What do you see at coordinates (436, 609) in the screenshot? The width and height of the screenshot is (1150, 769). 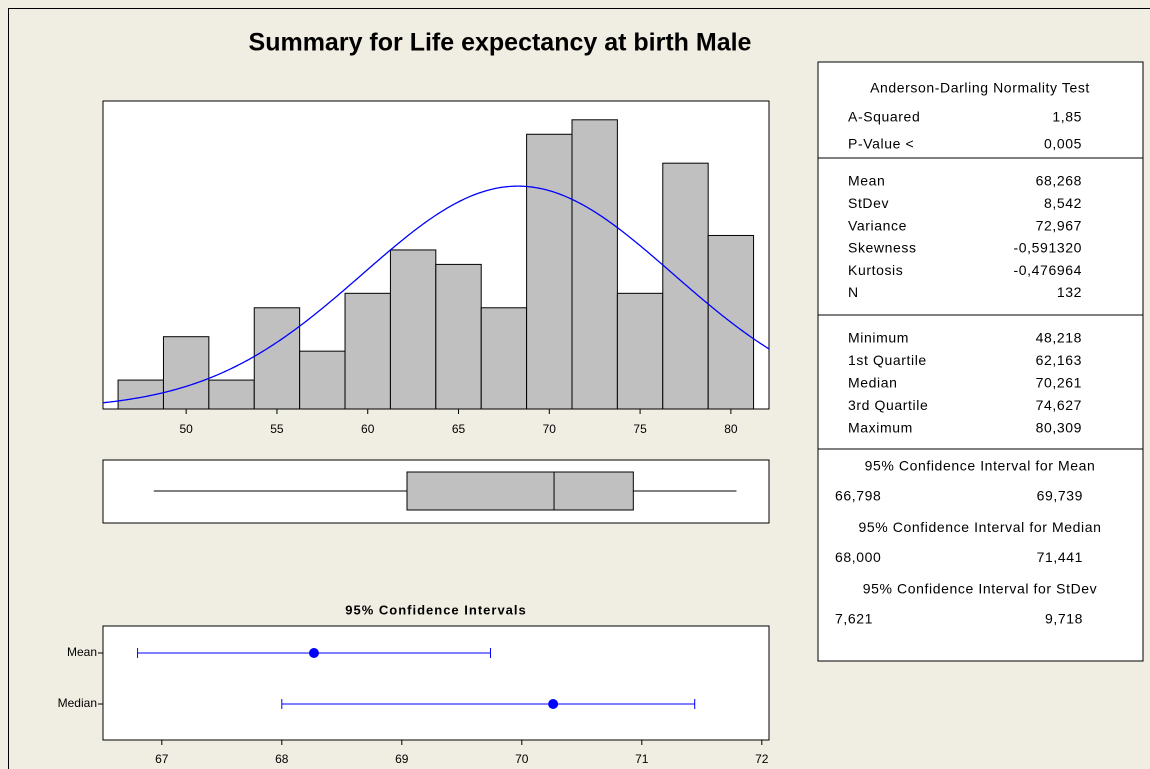 I see `interval-title: 95% Confidence Intervals` at bounding box center [436, 609].